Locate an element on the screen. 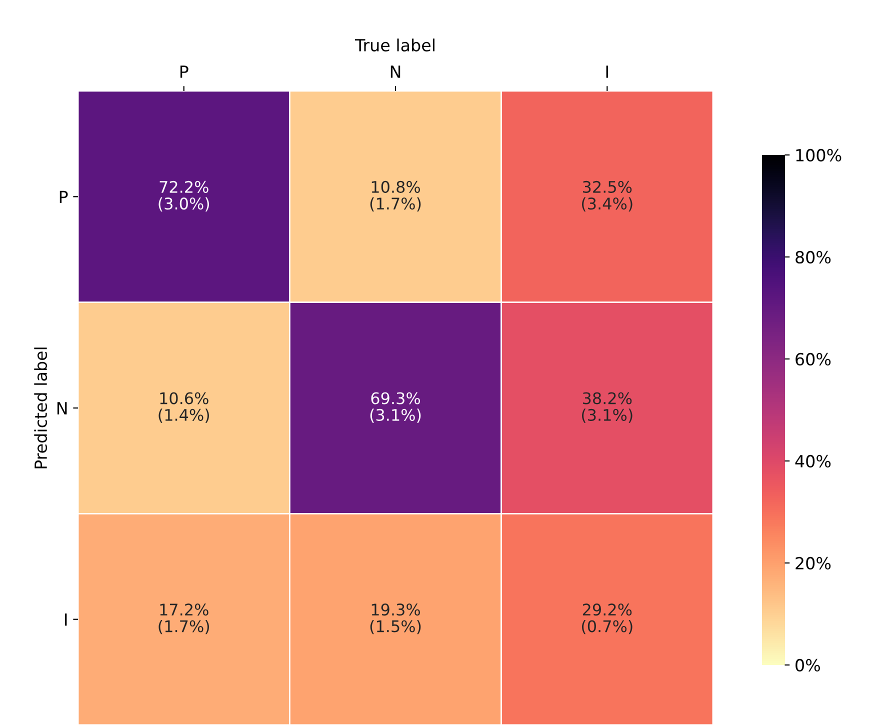  color-bar-label: 0% is located at coordinates (808, 665).